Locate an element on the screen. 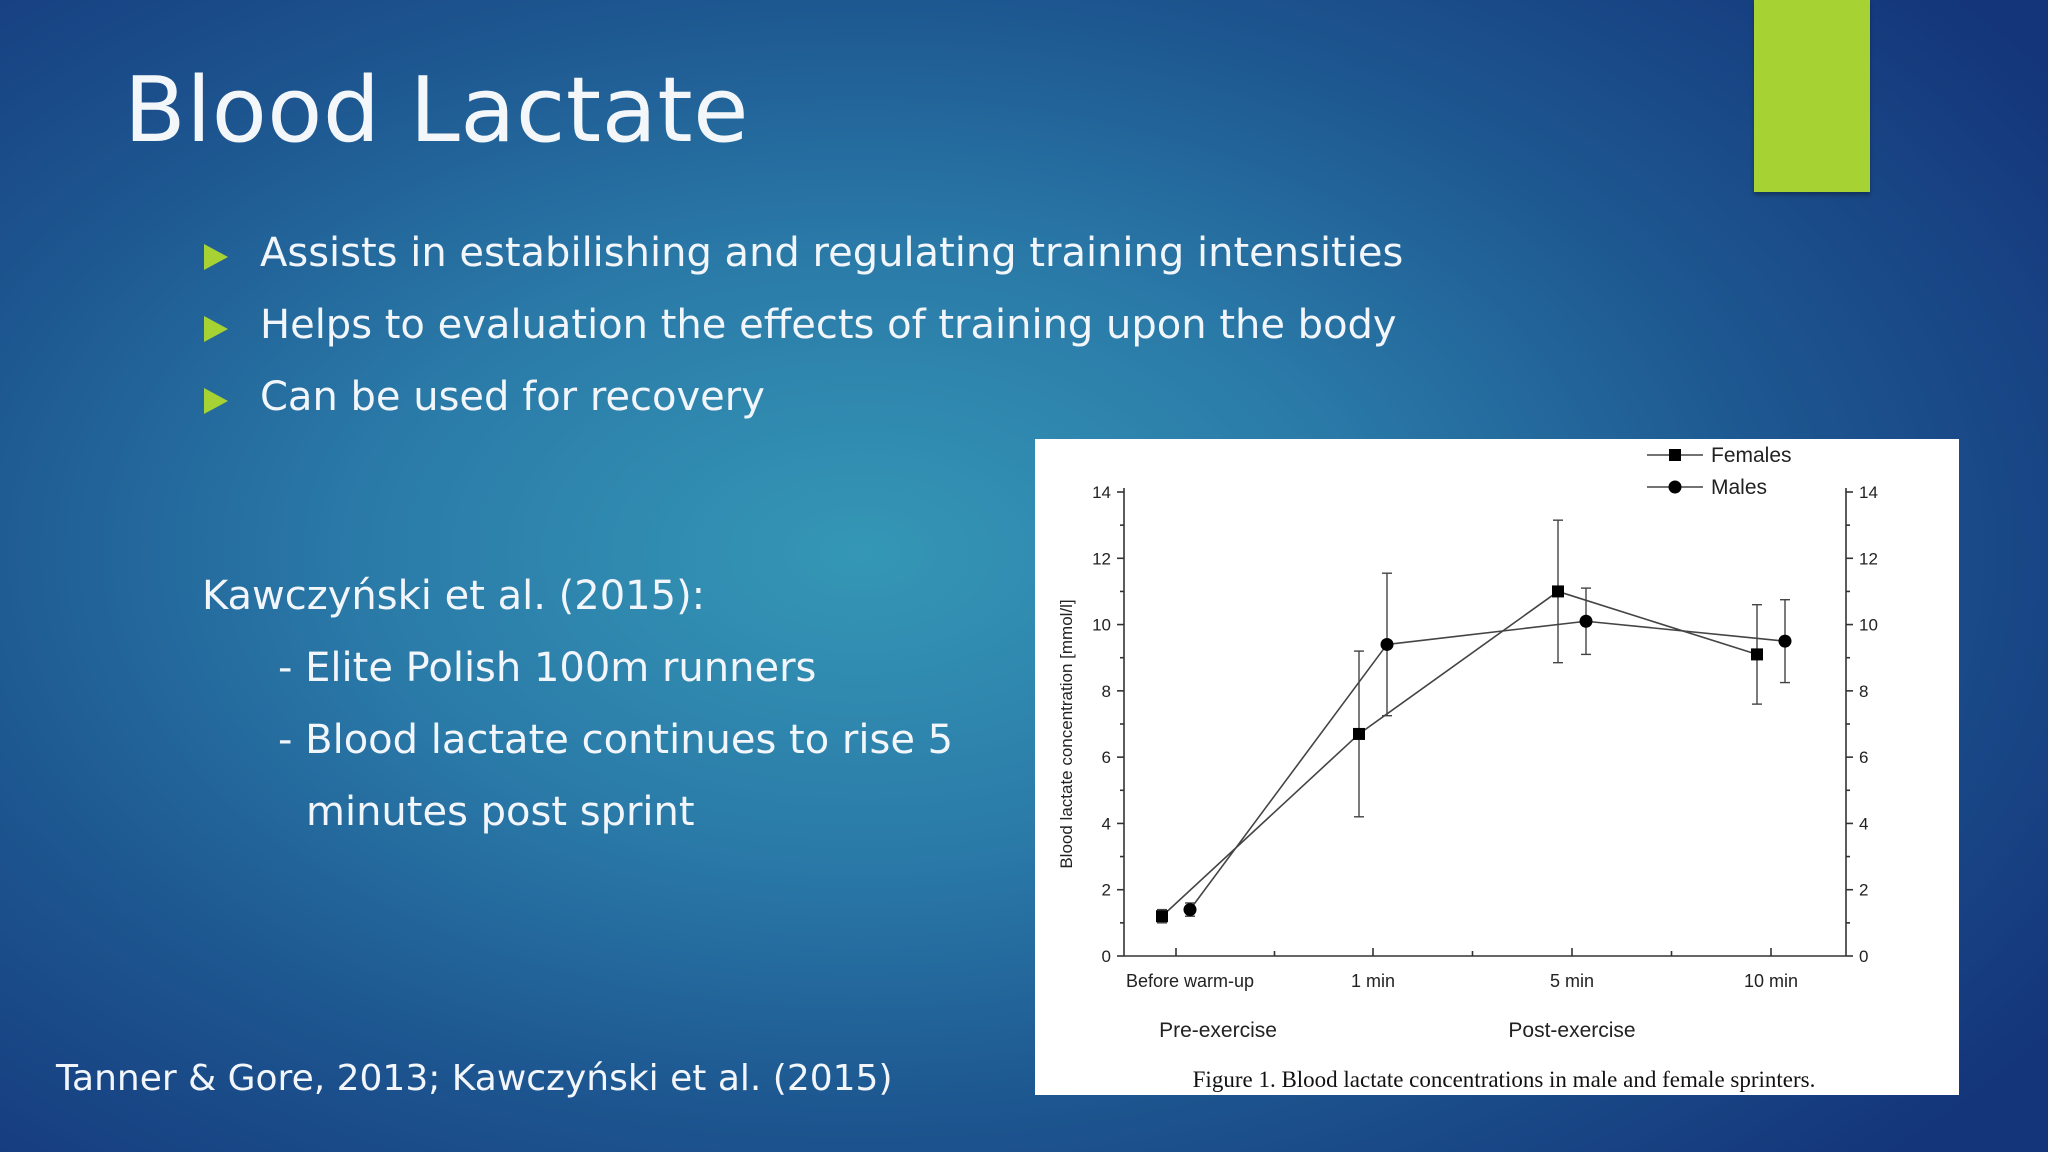  bullet-item: Can be used for recovery is located at coordinates (803, 402).